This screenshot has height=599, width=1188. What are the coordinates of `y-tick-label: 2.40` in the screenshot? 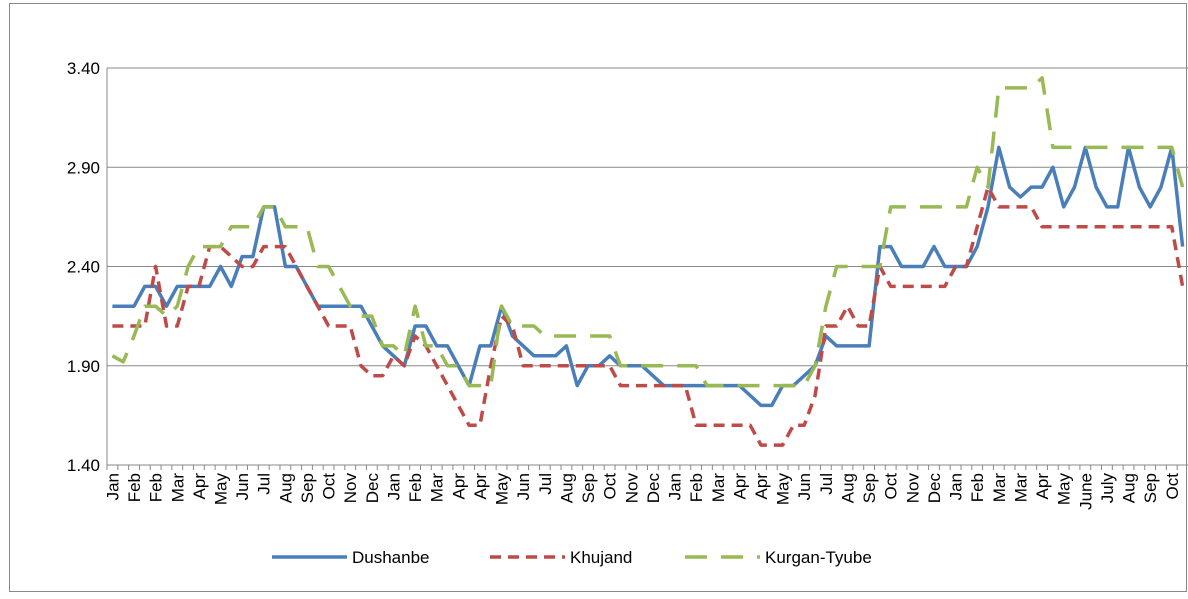 It's located at (83, 267).